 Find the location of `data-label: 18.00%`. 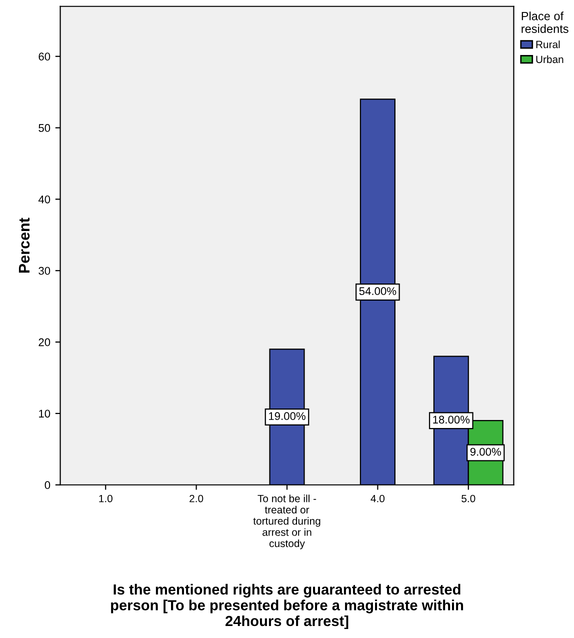

data-label: 18.00% is located at coordinates (451, 420).